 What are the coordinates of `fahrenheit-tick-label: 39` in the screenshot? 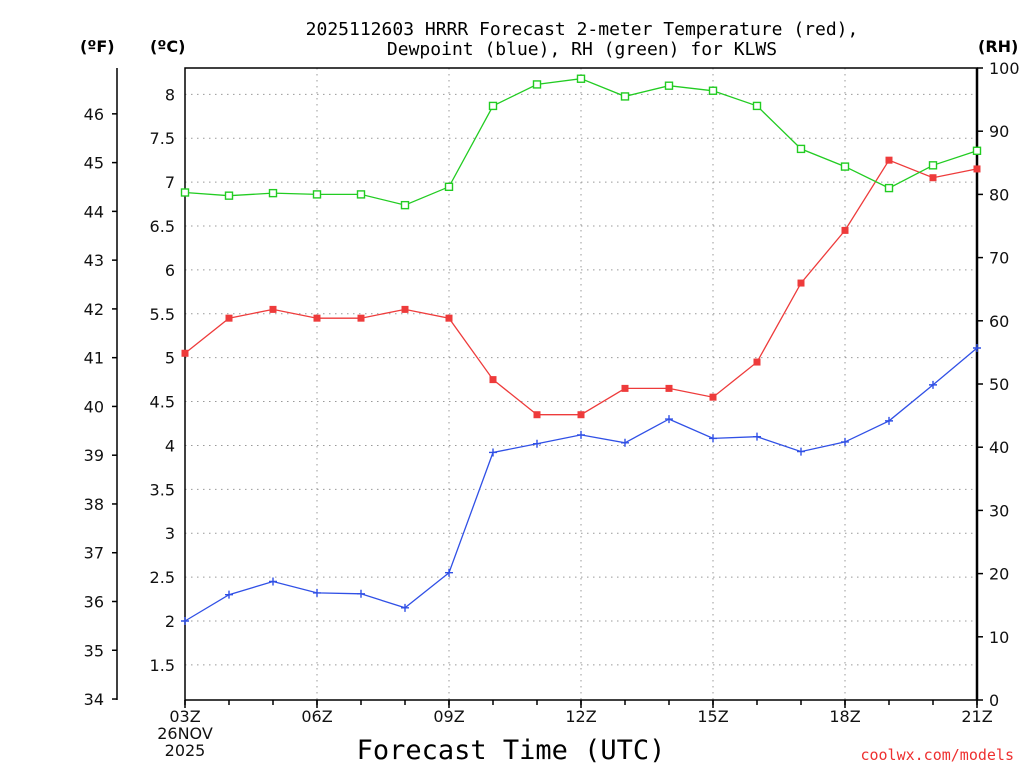 It's located at (94, 455).